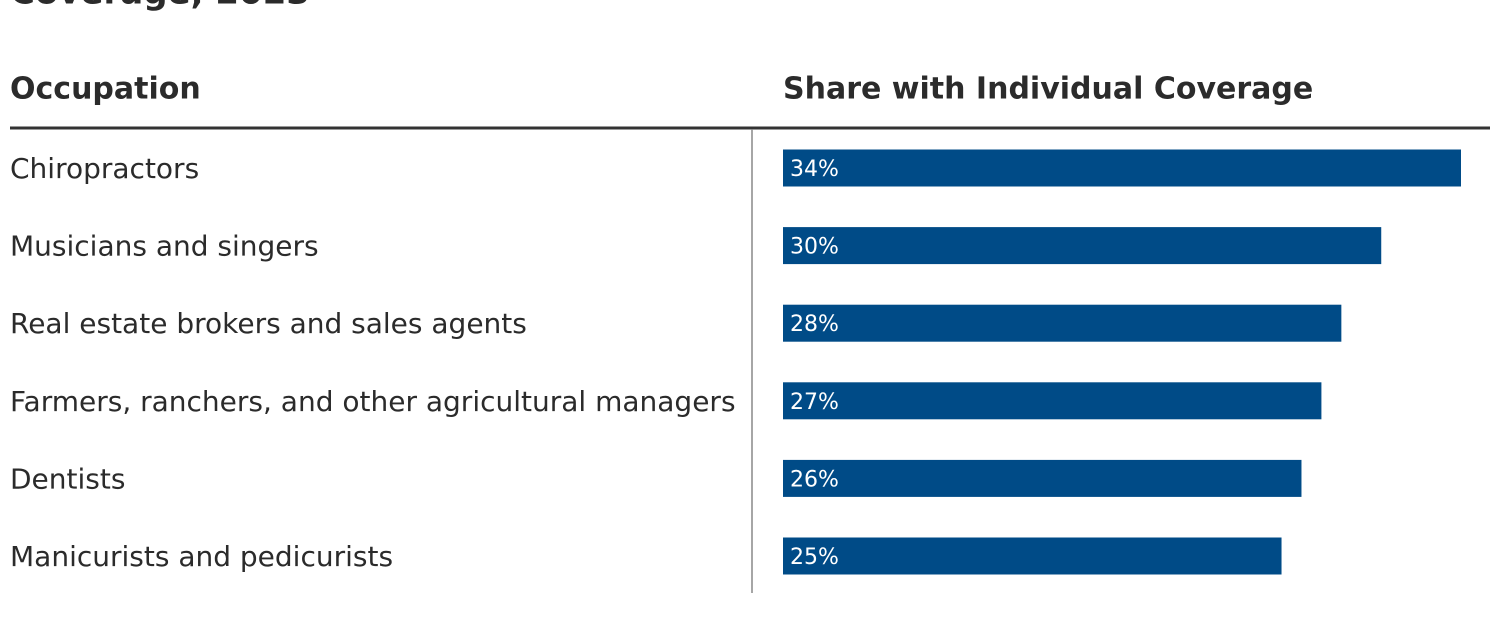 This screenshot has width=1500, height=630. What do you see at coordinates (105, 89) in the screenshot?
I see `column-header: Occupation` at bounding box center [105, 89].